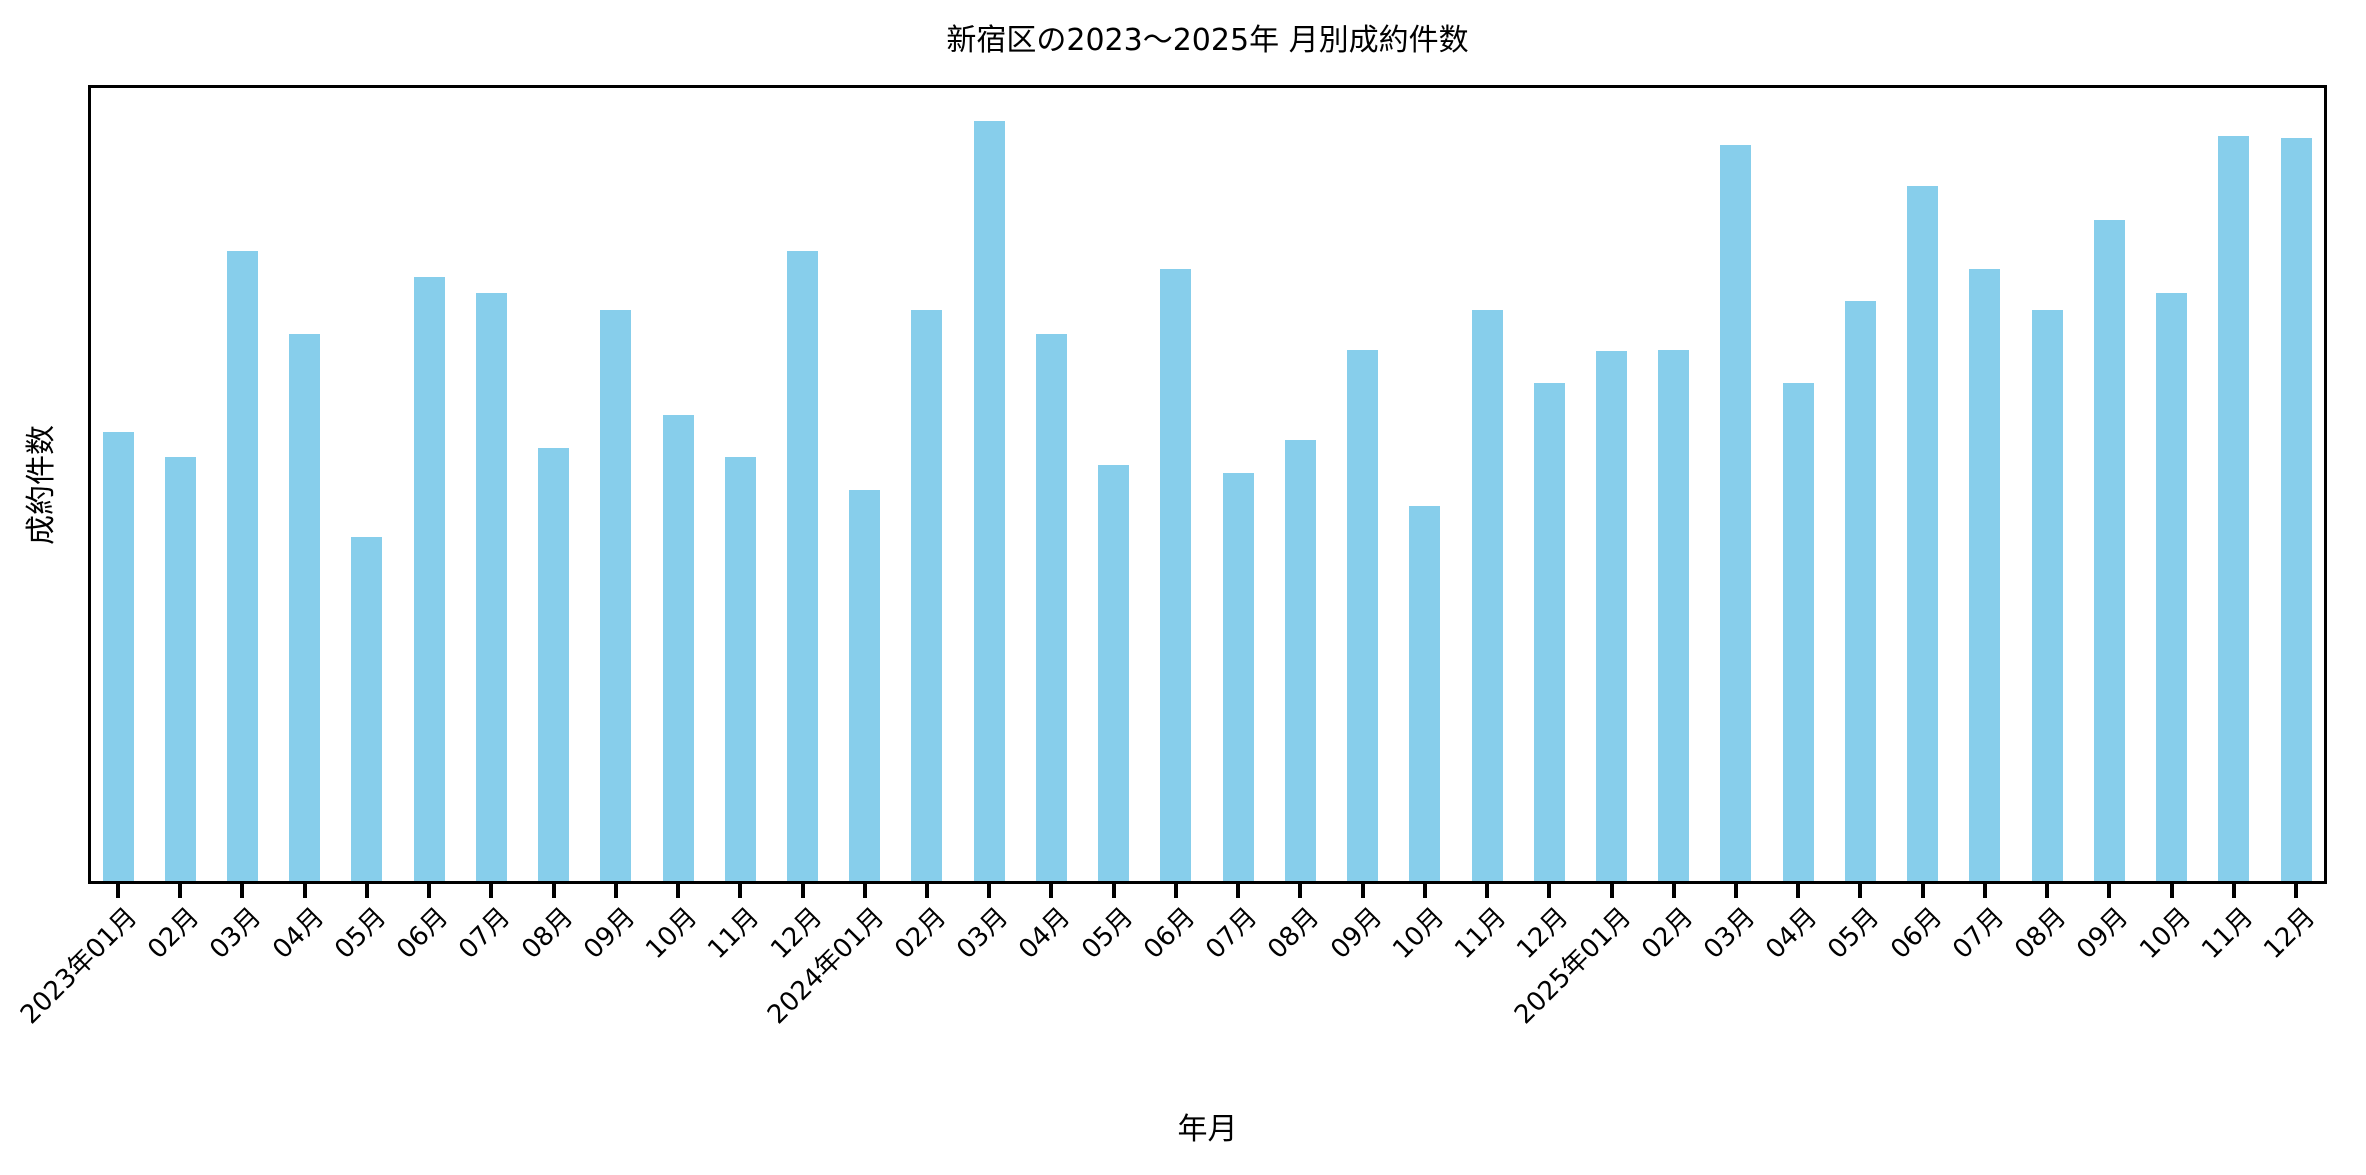  Describe the element at coordinates (1207, 40) in the screenshot. I see `chart-title: 新宿区の2023〜2025年 月別成約件数` at that location.